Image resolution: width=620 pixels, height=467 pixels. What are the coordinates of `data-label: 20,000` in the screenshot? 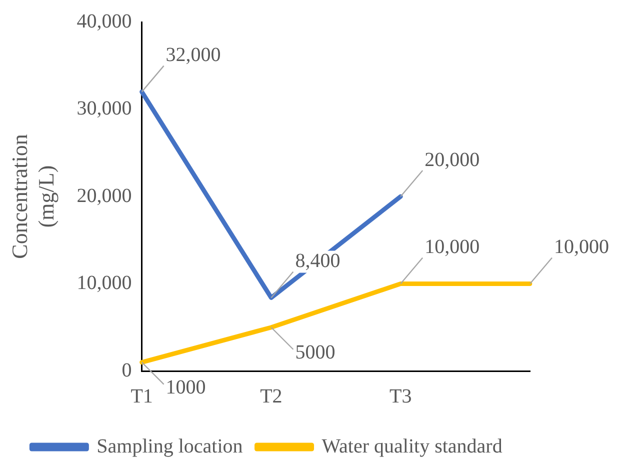 It's located at (452, 159).